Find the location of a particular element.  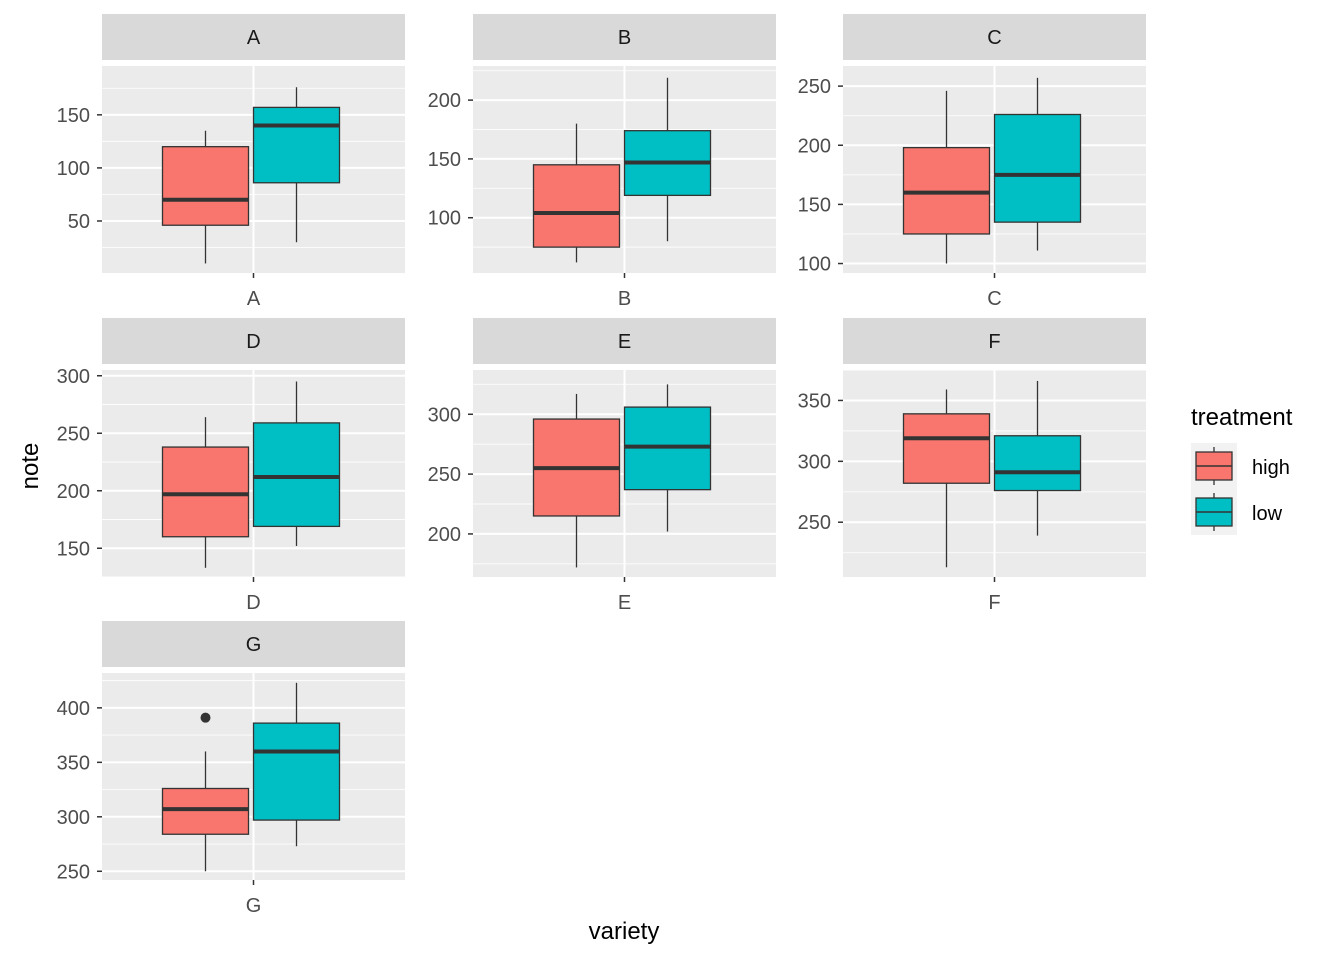

facet-panel-g: G 250 300 350 400 G is located at coordinates (231, 769).